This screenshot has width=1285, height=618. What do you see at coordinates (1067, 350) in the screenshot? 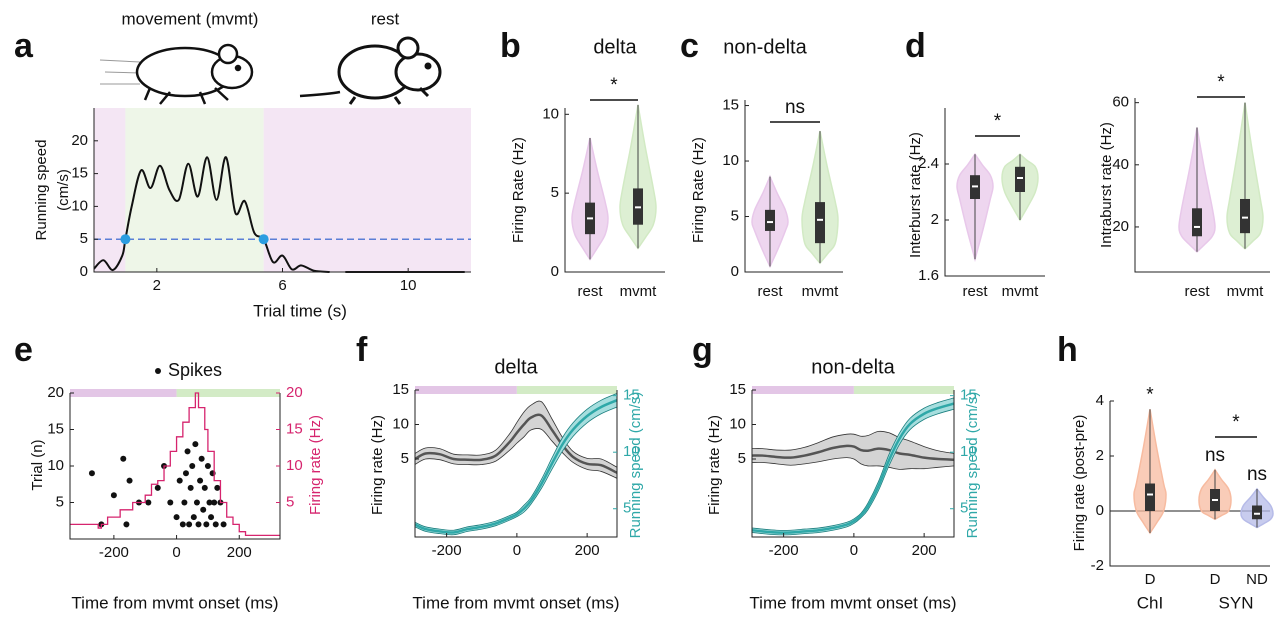
I see `panel-letter: h` at bounding box center [1067, 350].